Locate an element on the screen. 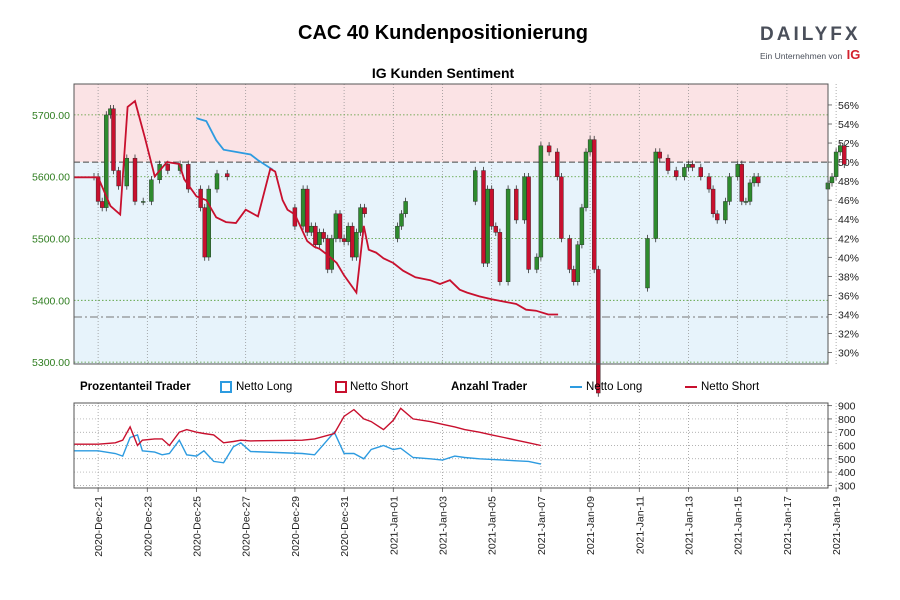 The image size is (900, 600). x-tick-label: 2021-Jan-03 is located at coordinates (444, 525).